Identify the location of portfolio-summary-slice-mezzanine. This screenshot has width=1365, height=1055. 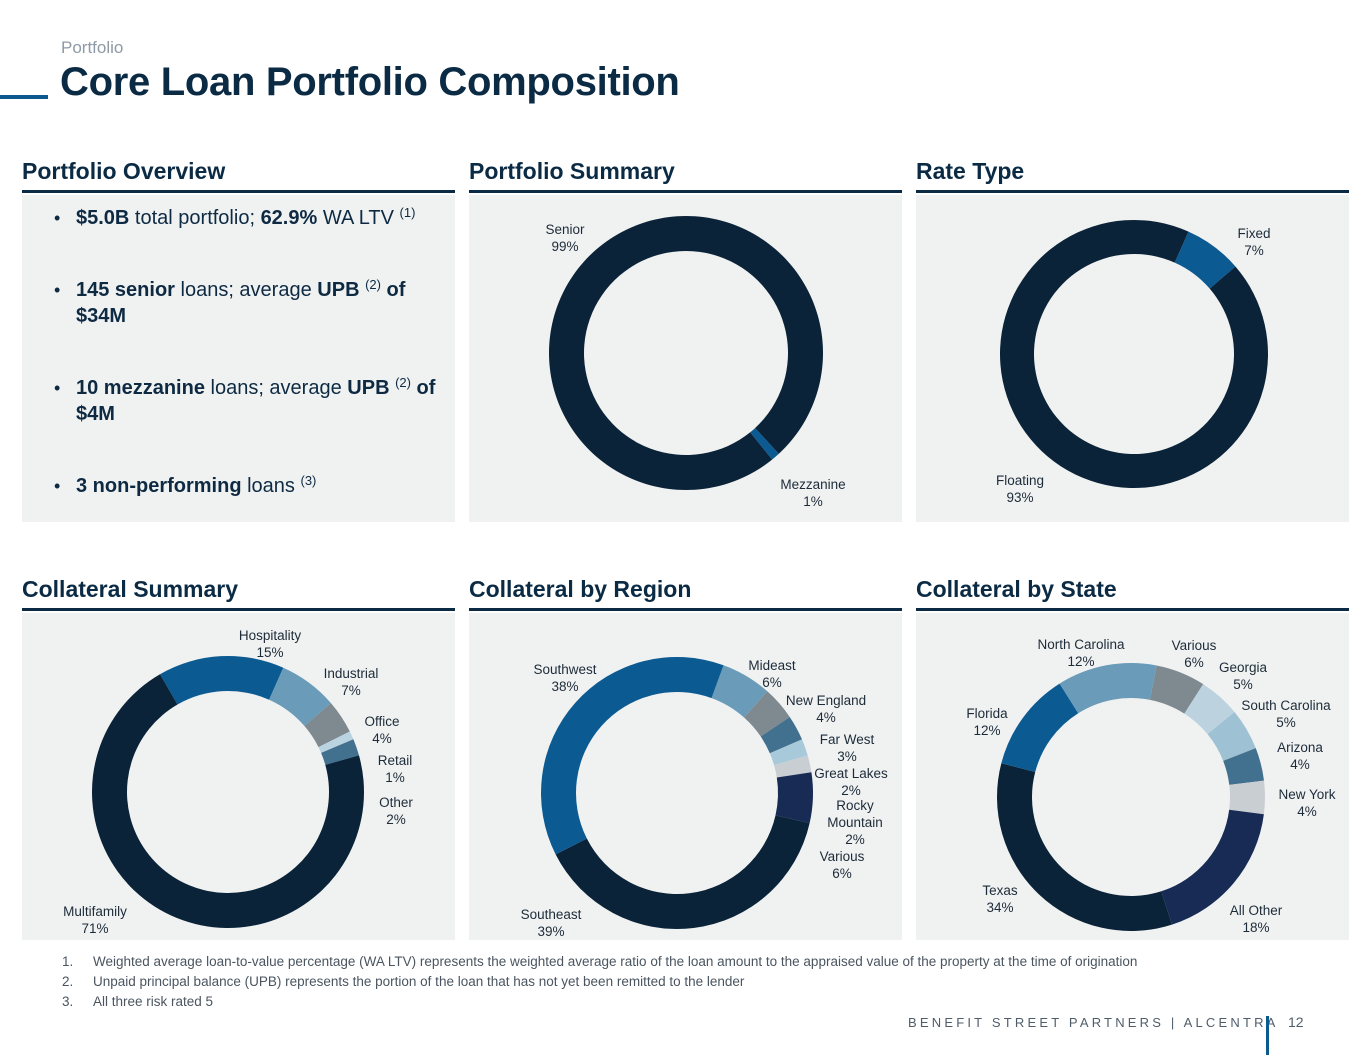
(764, 444).